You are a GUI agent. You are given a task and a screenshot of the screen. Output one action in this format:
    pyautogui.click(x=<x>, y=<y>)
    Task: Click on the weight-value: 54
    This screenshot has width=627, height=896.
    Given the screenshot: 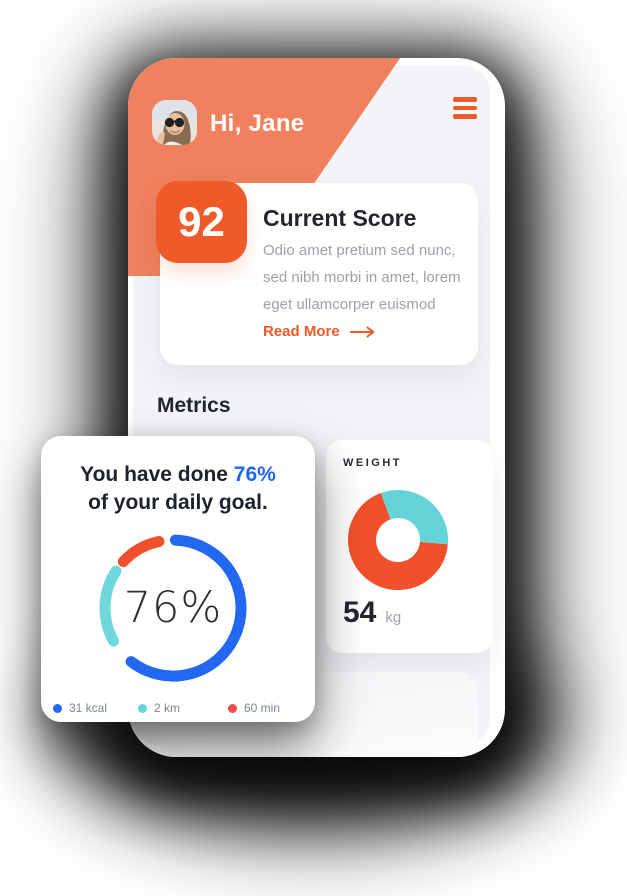 What is the action you would take?
    pyautogui.click(x=360, y=612)
    